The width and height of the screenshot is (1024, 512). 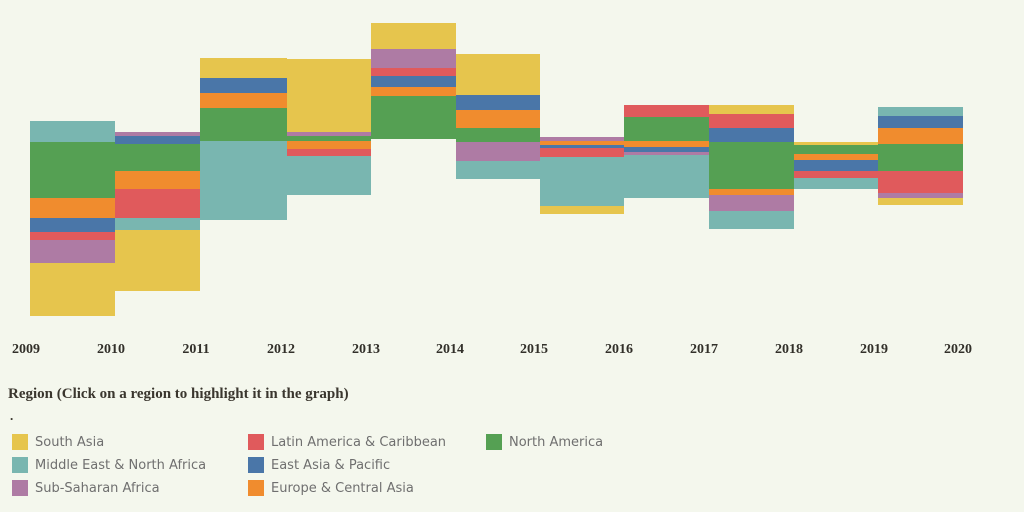 What do you see at coordinates (920, 111) in the screenshot?
I see `bar-segment-2019-middle-east-north-africa` at bounding box center [920, 111].